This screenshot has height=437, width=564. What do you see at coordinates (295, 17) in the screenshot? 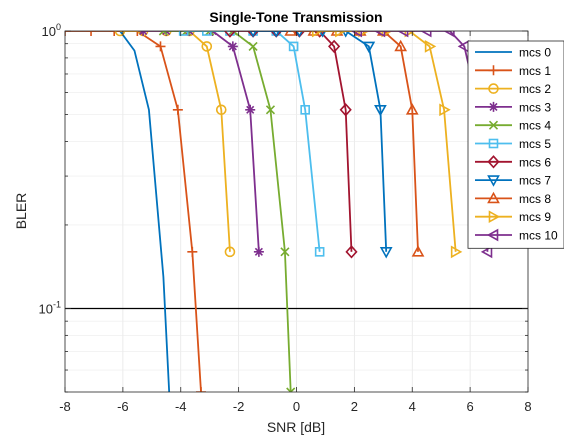
I see `chart-title: Single-Tone Transmission` at bounding box center [295, 17].